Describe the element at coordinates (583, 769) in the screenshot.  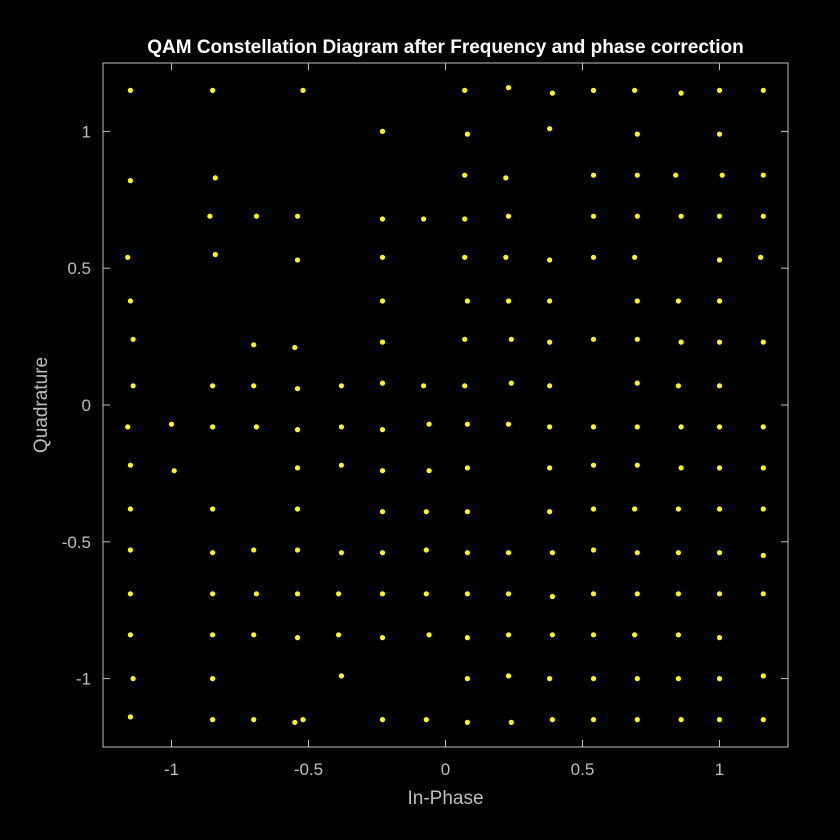
I see `x-tick-label: 0.5` at that location.